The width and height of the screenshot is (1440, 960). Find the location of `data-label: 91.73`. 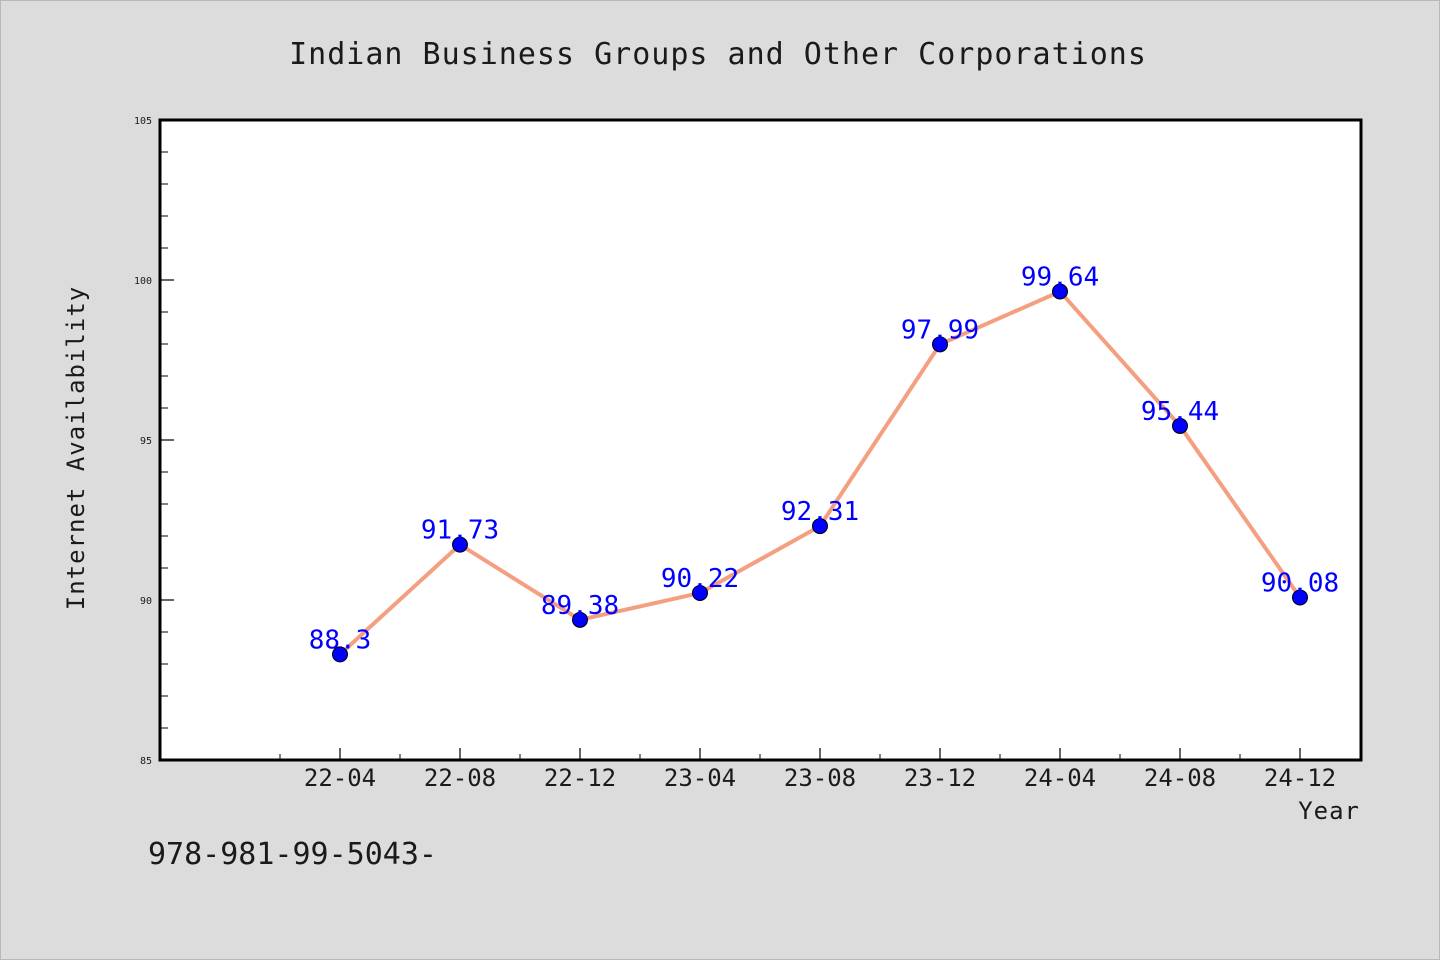

data-label: 91.73 is located at coordinates (460, 531).